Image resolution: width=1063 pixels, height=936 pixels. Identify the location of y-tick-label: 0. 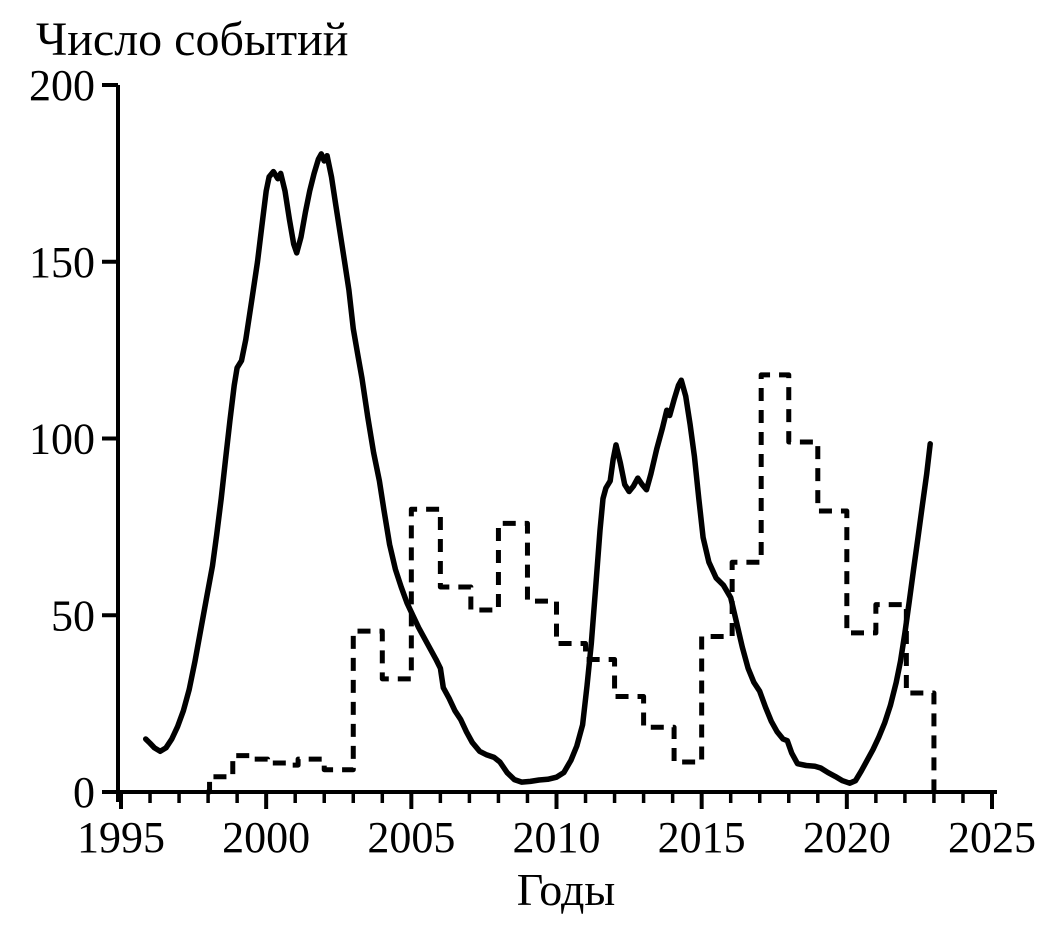
(84, 792).